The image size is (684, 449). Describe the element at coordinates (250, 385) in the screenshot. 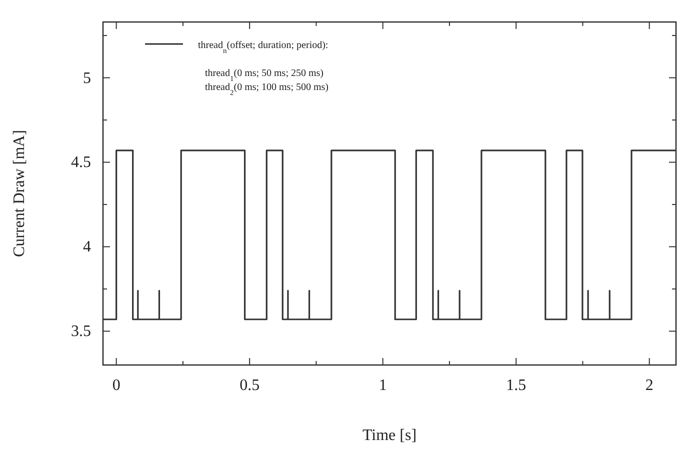

I see `x-tick-label: 0.5` at that location.